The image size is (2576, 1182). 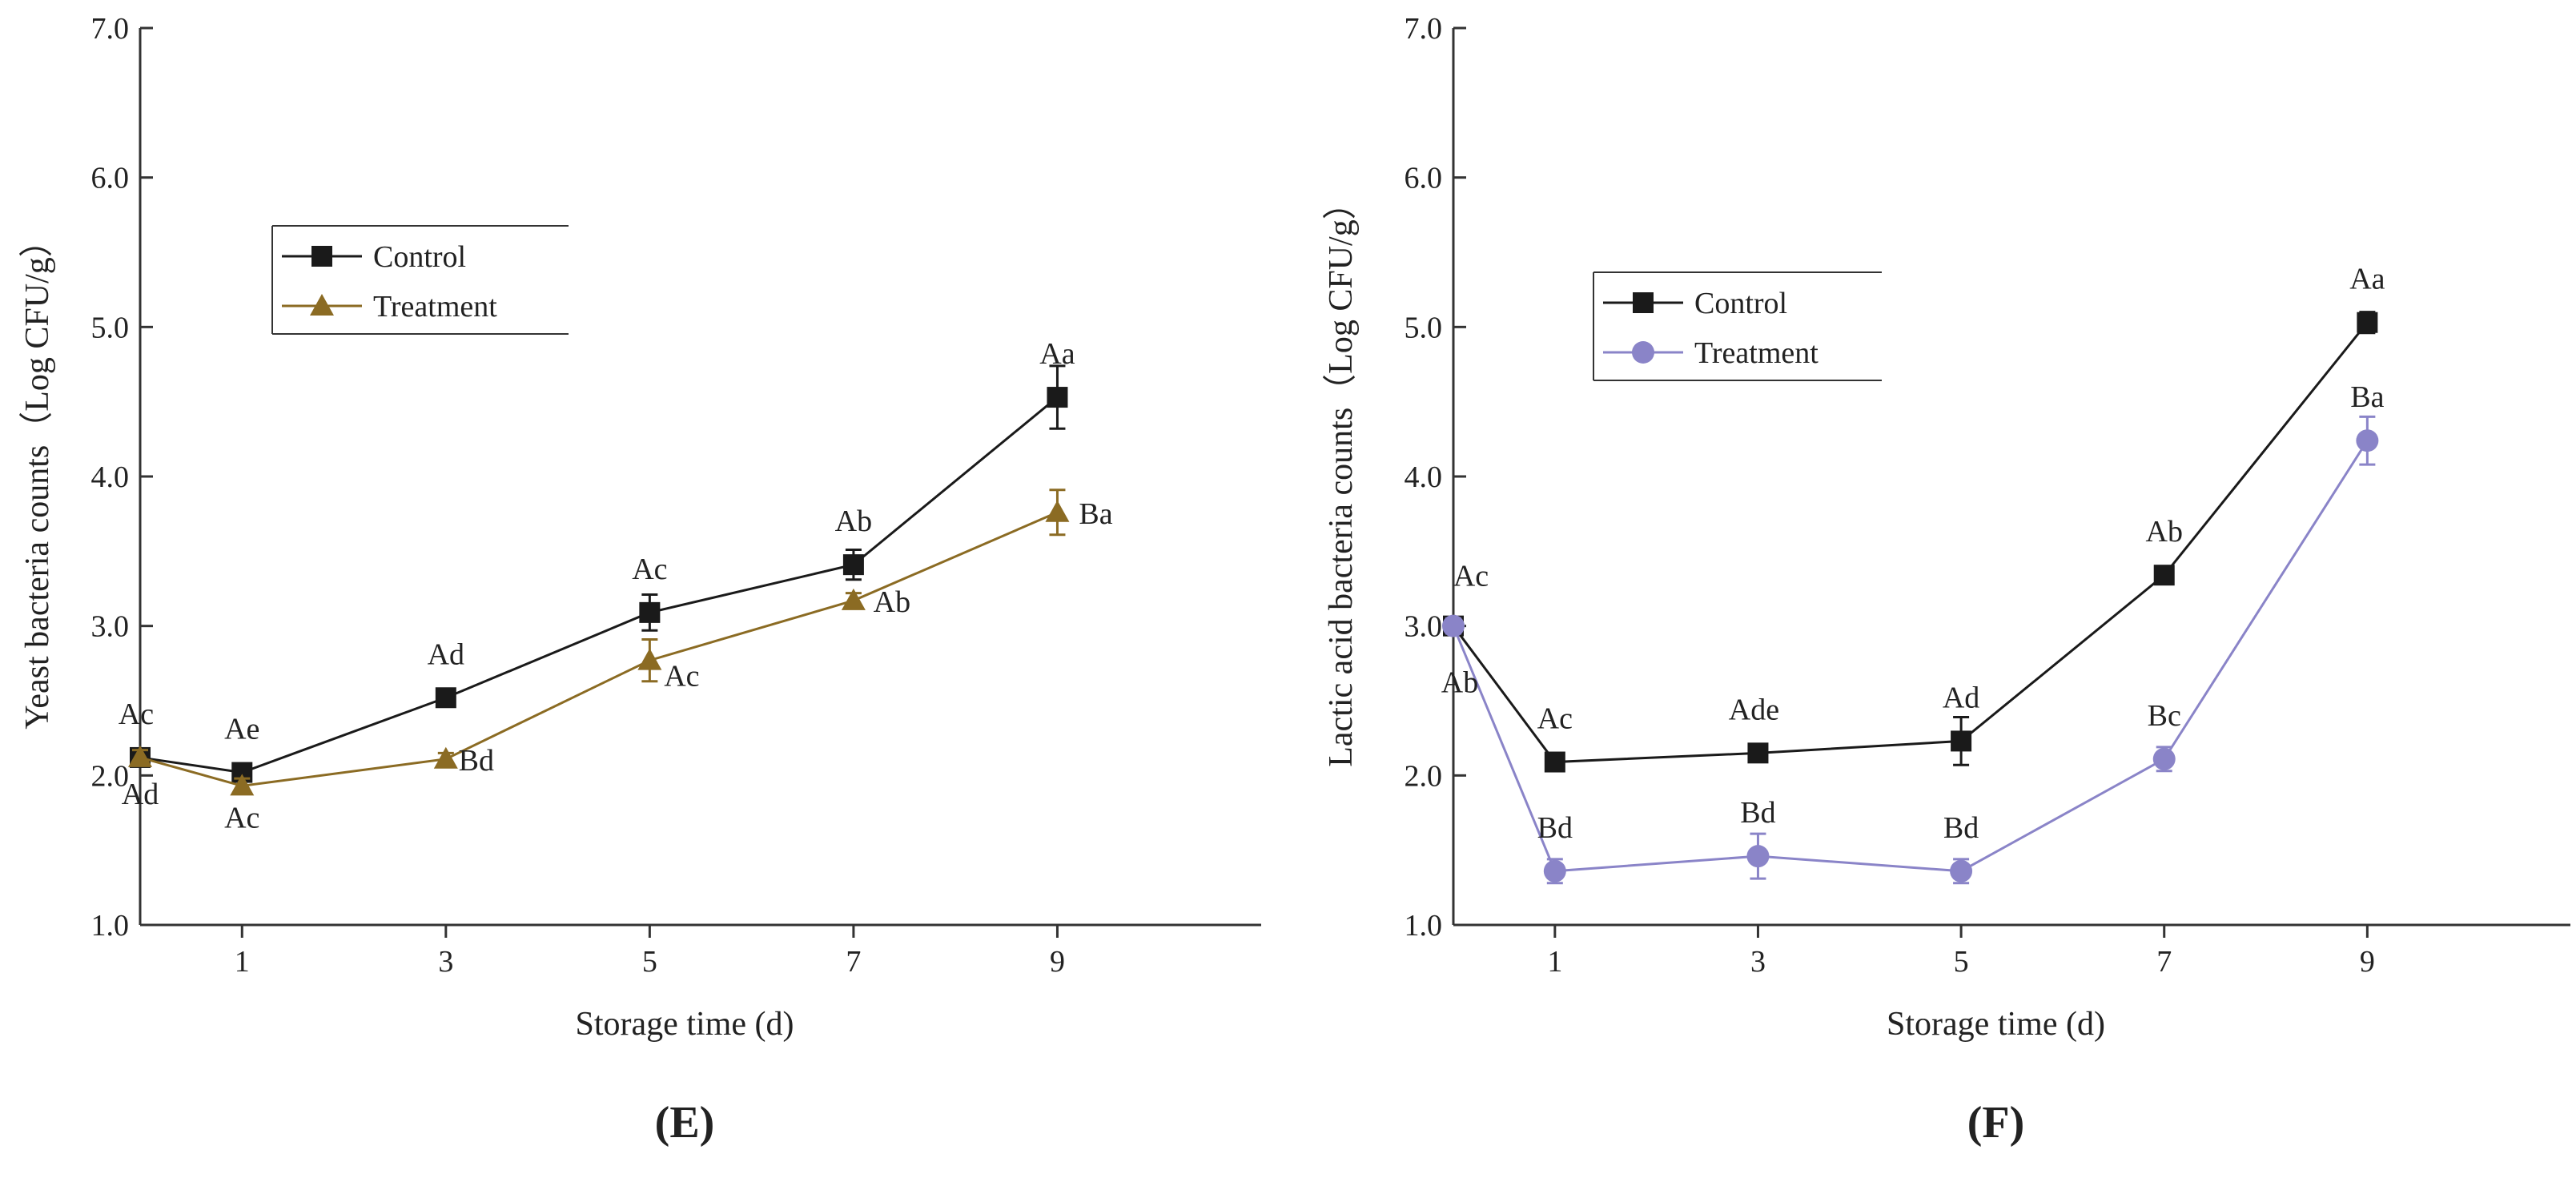 What do you see at coordinates (2164, 716) in the screenshot?
I see `data-label: Bc` at bounding box center [2164, 716].